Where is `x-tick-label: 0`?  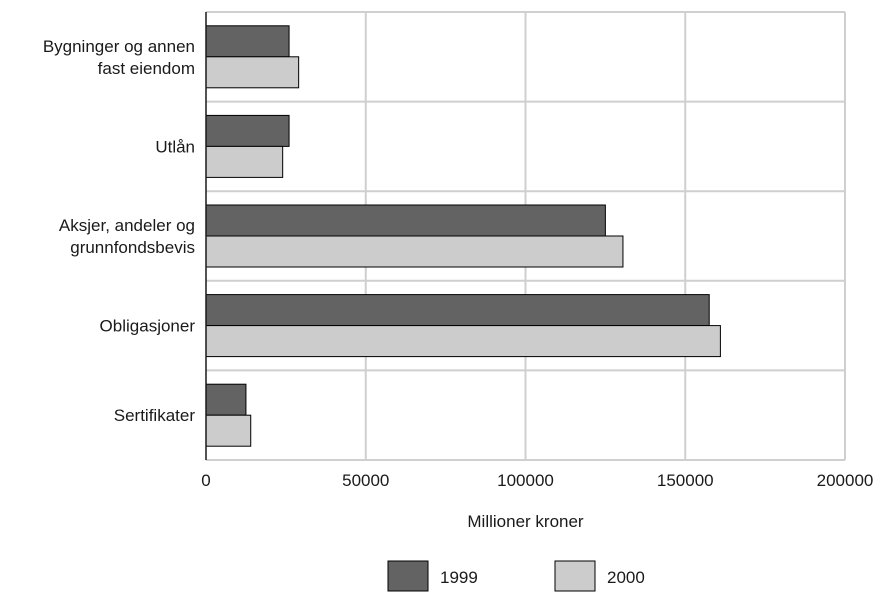 x-tick-label: 0 is located at coordinates (205, 480).